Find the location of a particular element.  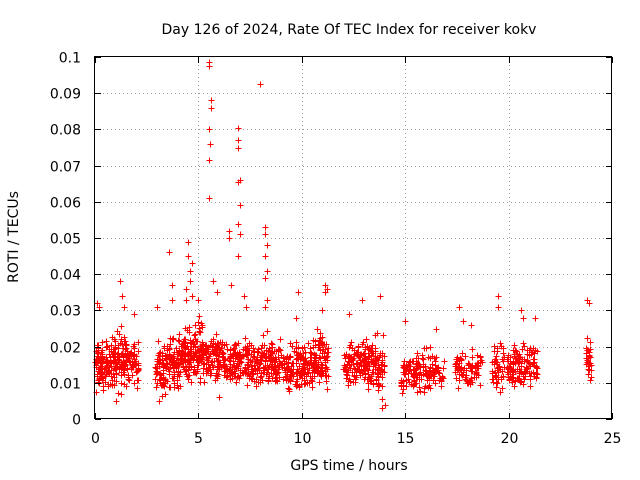

x-tick-label: 10 is located at coordinates (303, 439).